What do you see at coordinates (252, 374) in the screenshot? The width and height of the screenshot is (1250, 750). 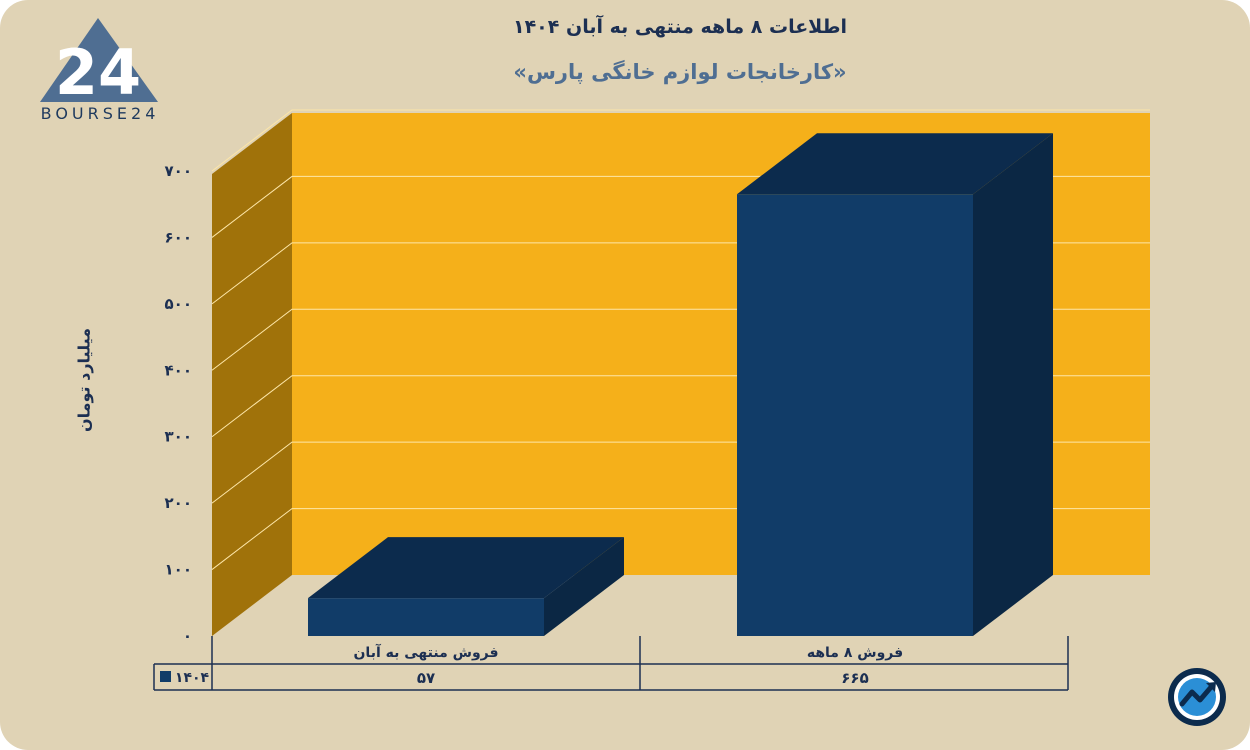 I see `plot-side-wall` at bounding box center [252, 374].